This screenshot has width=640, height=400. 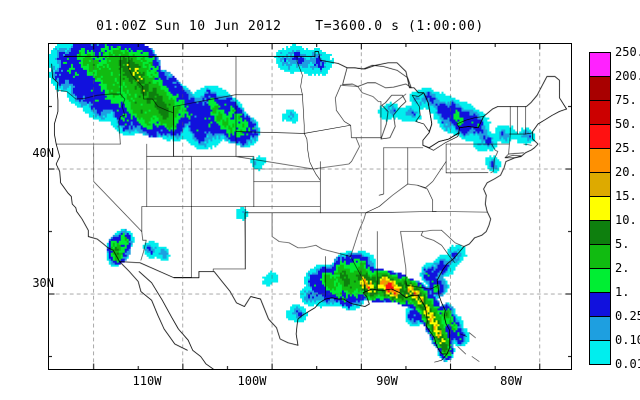 I want to click on y-axis-tick-40n: 40N, so click(x=43, y=153).